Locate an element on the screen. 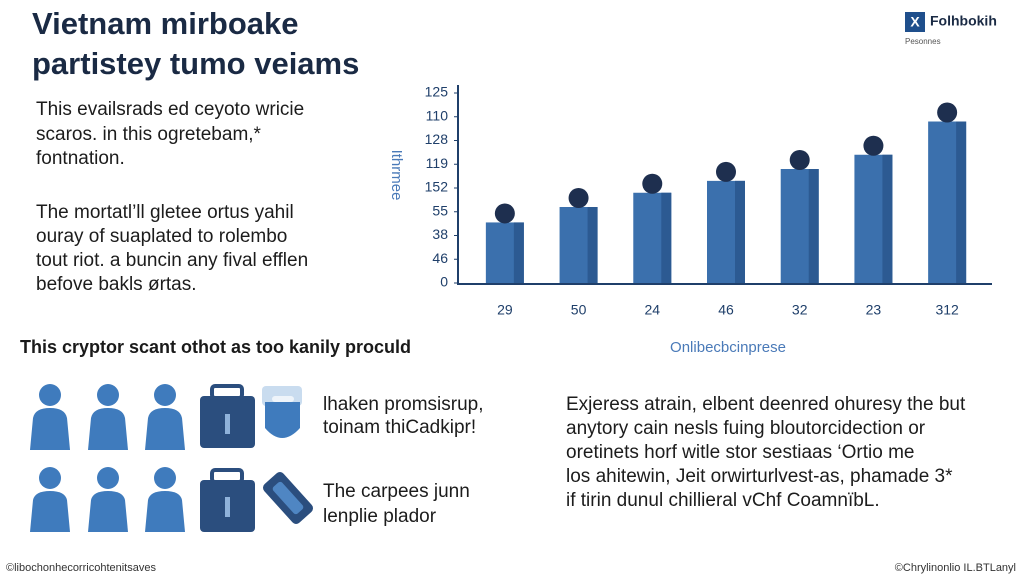  item-text: toinam thiCadkipr! is located at coordinates (399, 427).